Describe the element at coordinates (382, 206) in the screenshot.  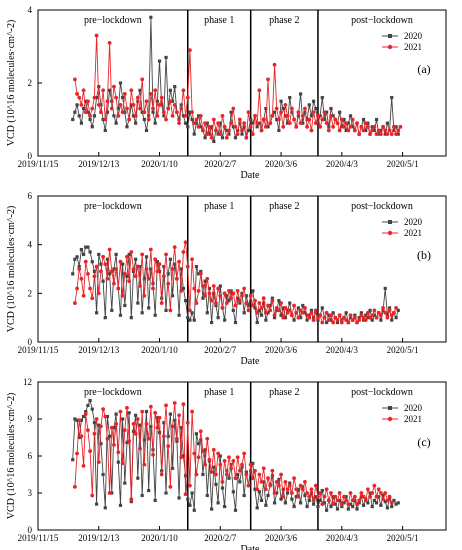
I see `phase-label: post−lockdown` at that location.